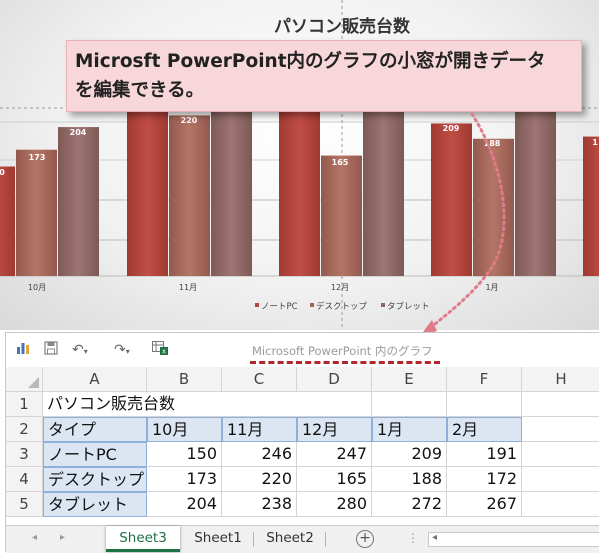 Image resolution: width=599 pixels, height=553 pixels. I want to click on cell-a4: デスクトップ, so click(95, 479).